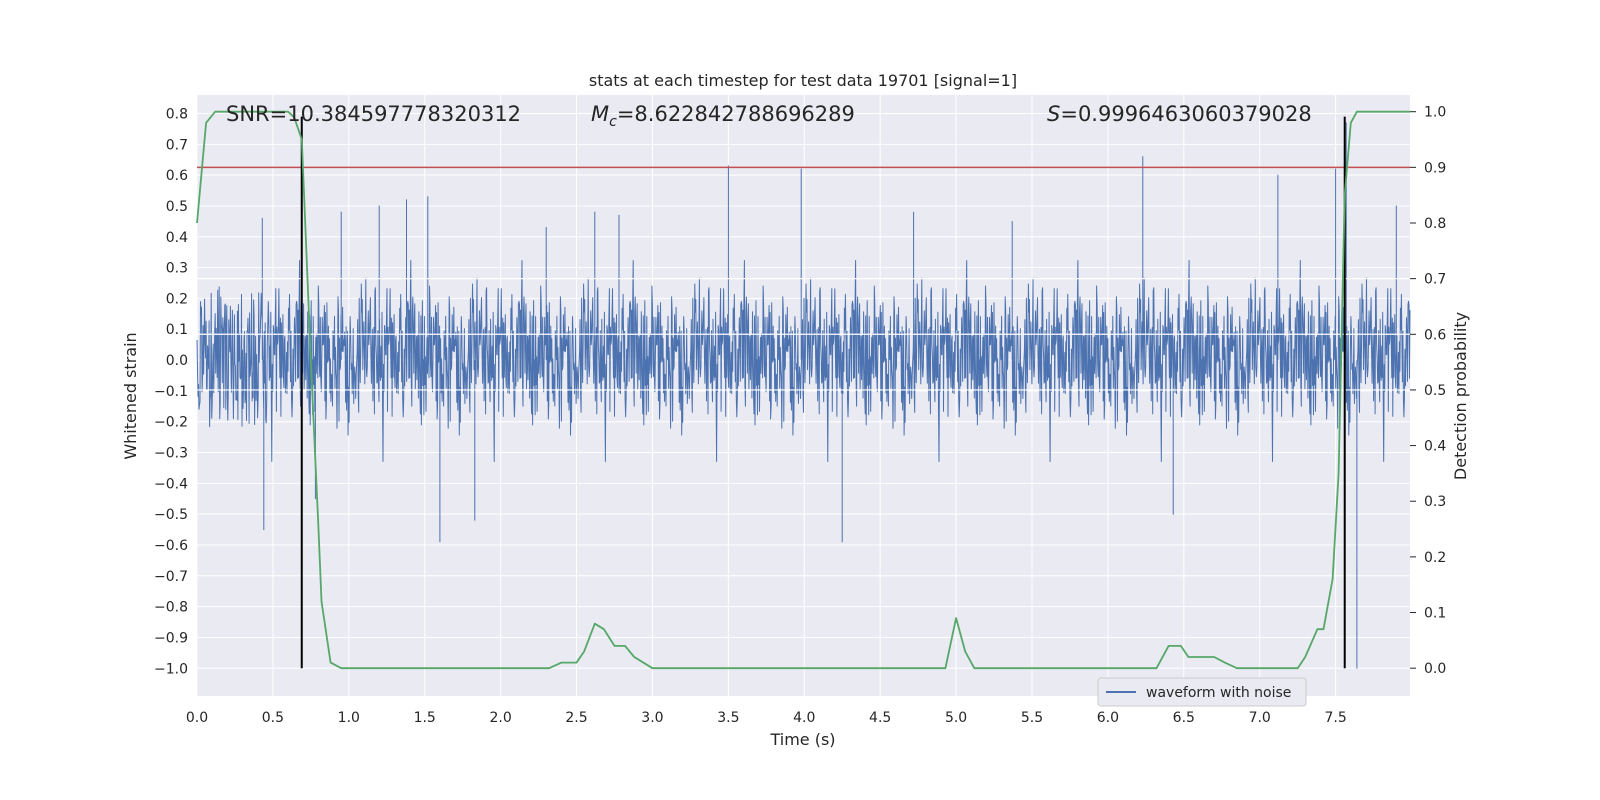  I want to click on x-tick-label: 1.0, so click(349, 718).